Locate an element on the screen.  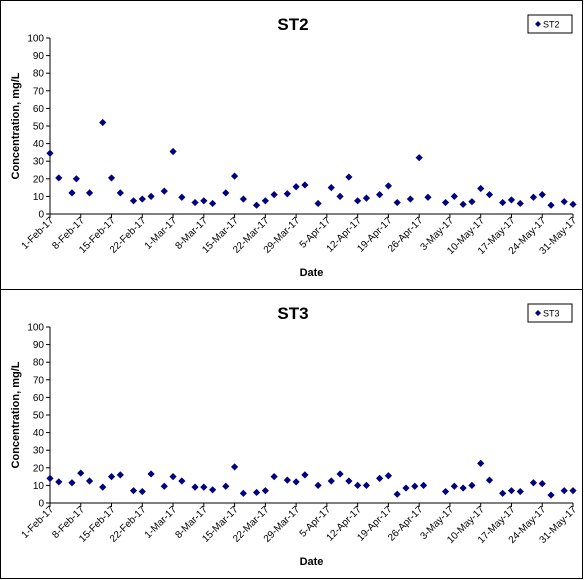
legend-label: ST3 is located at coordinates (551, 314).